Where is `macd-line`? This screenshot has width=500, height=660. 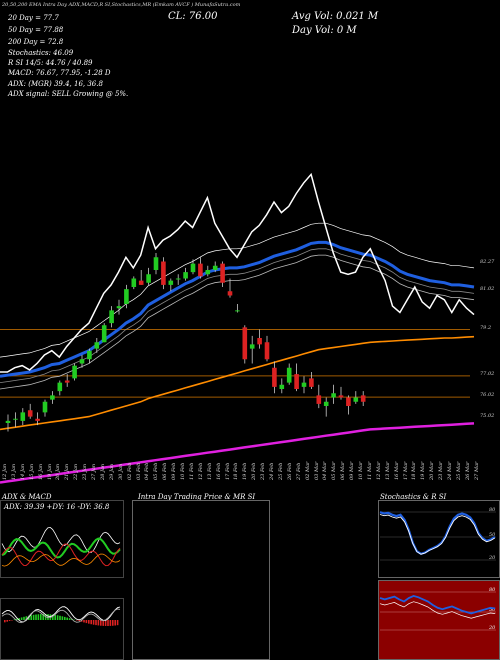
macd-line is located at coordinates (61, 614).